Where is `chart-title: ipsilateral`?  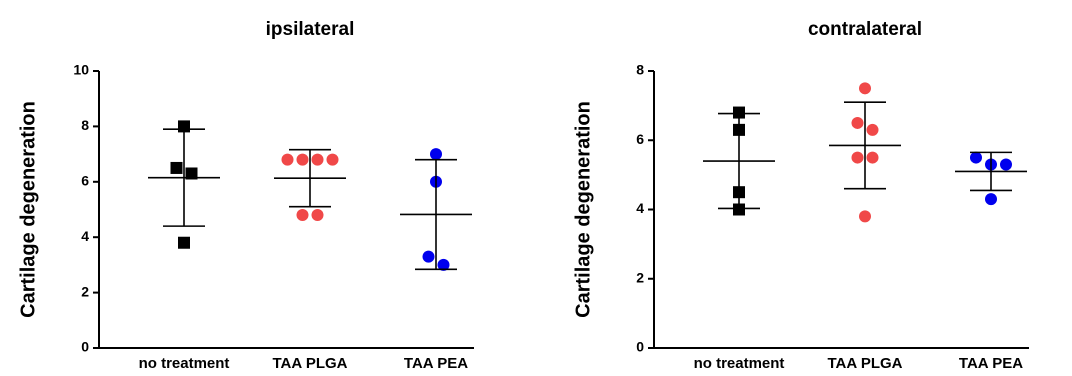
chart-title: ipsilateral is located at coordinates (310, 29).